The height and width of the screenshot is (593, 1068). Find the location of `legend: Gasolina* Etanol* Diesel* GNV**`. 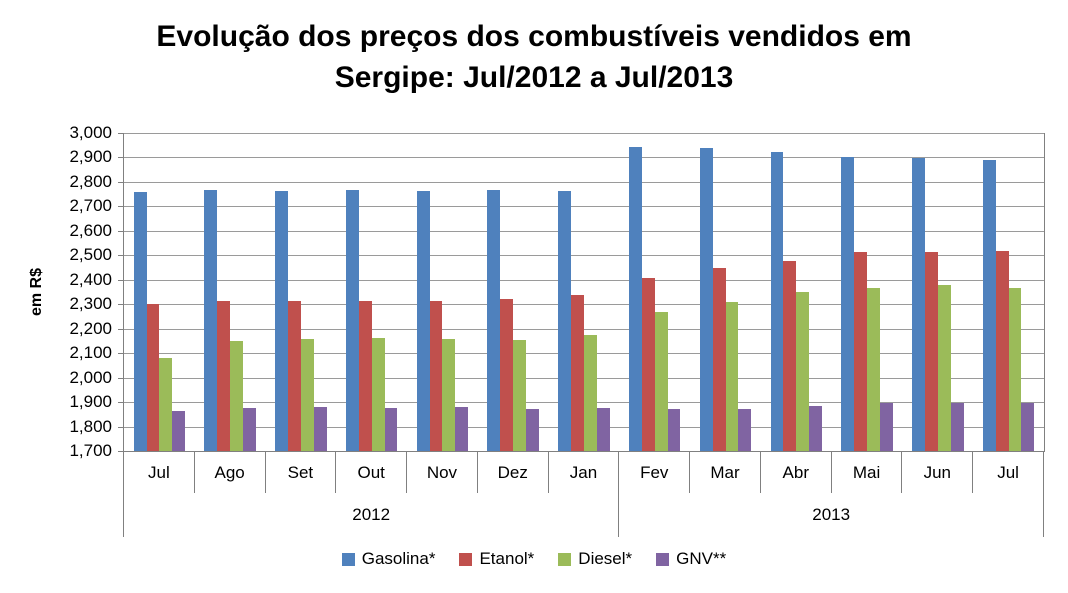

legend: Gasolina* Etanol* Diesel* GNV** is located at coordinates (534, 559).